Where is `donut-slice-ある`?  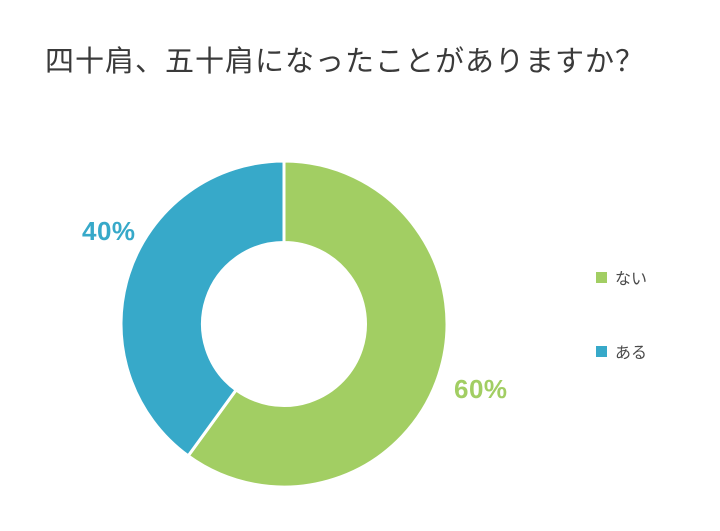 donut-slice-ある is located at coordinates (202, 308).